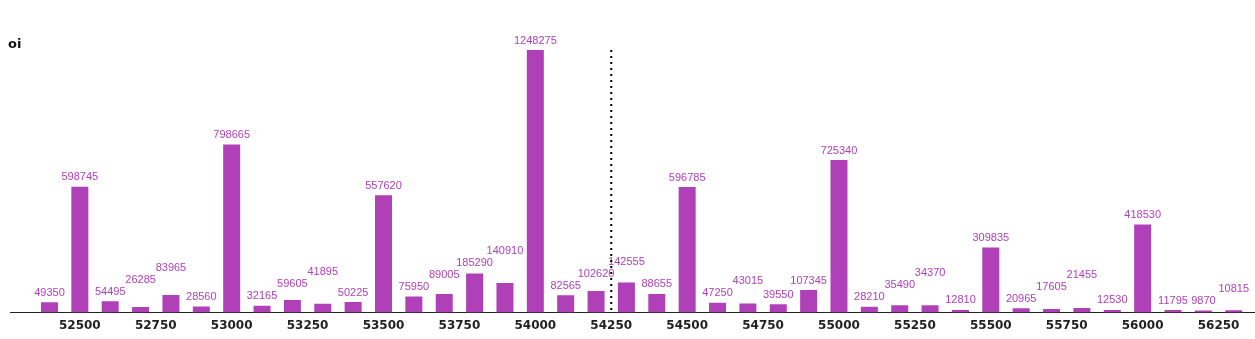  What do you see at coordinates (535, 324) in the screenshot?
I see `x-tick-label: 54000` at bounding box center [535, 324].